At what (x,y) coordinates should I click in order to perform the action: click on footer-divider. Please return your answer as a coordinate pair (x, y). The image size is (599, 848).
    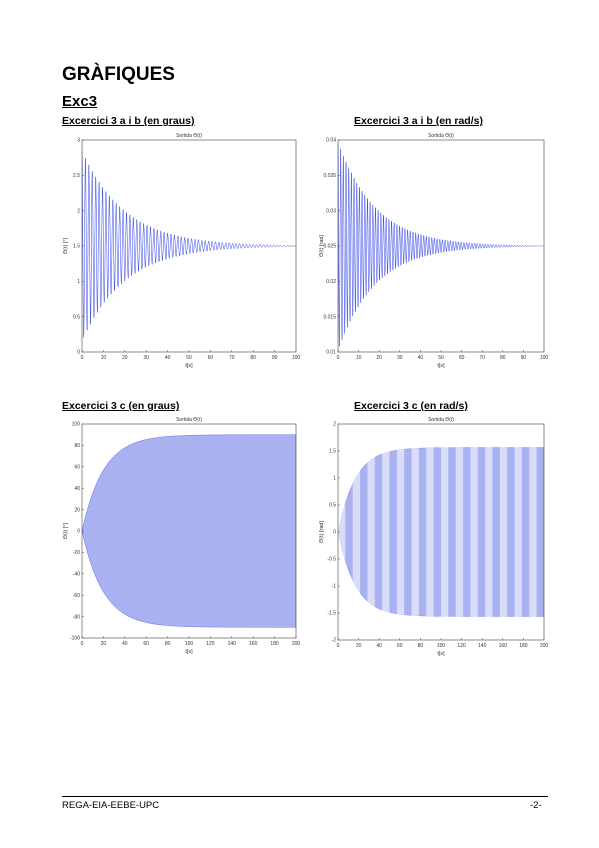
    Looking at the image, I should click on (305, 796).